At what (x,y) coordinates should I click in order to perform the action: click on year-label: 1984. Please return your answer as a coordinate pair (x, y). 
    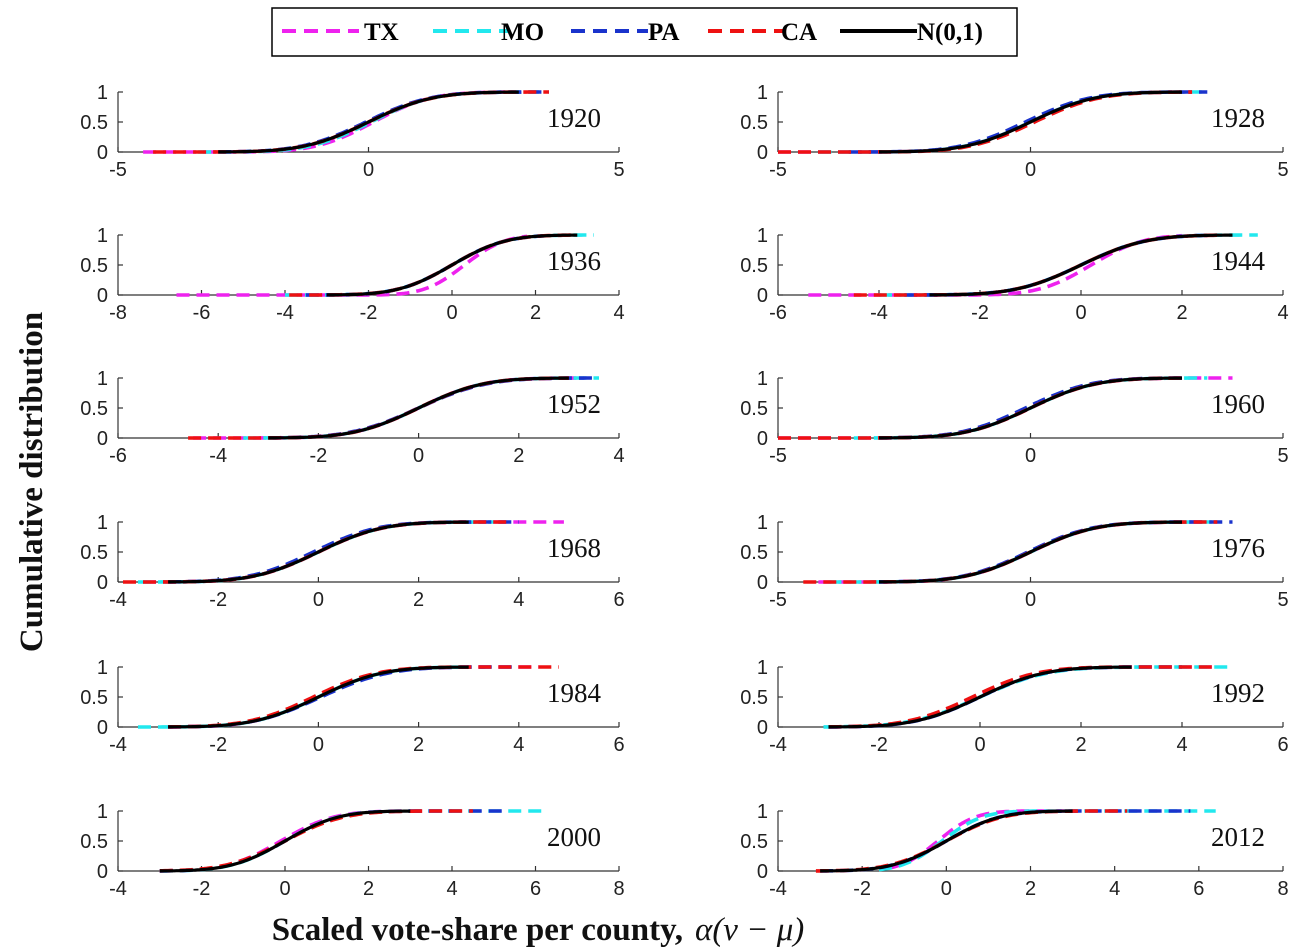
    Looking at the image, I should click on (574, 693).